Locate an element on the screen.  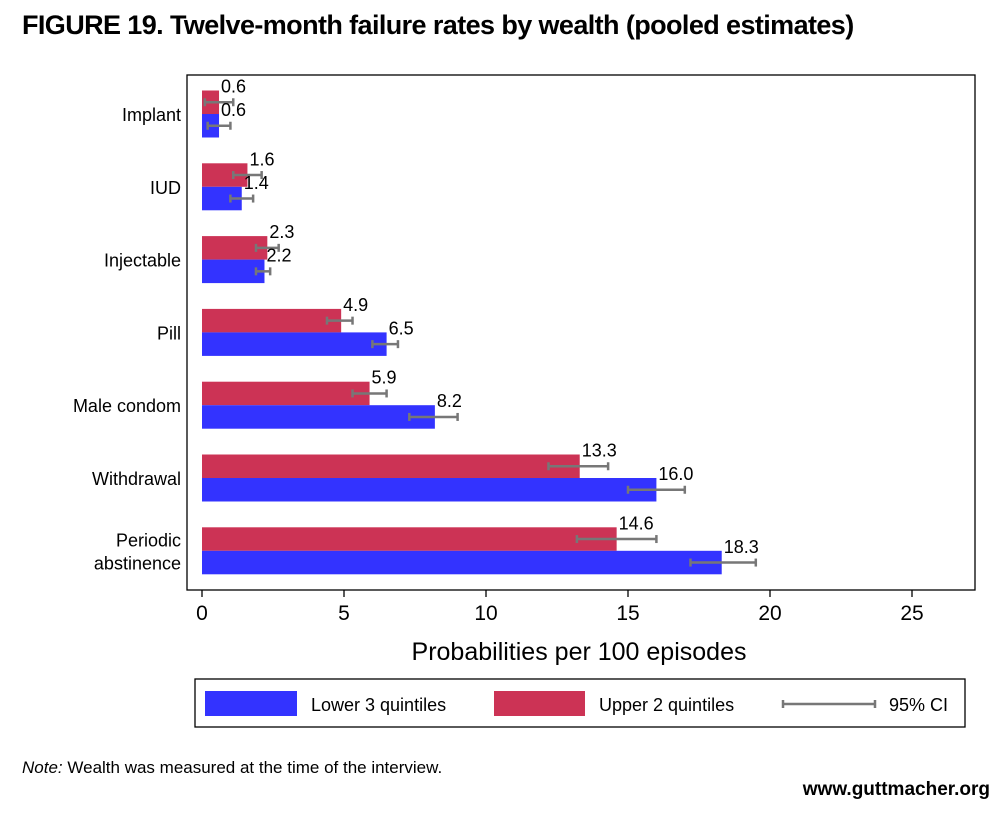
x-tick-label: 10 is located at coordinates (485, 613).